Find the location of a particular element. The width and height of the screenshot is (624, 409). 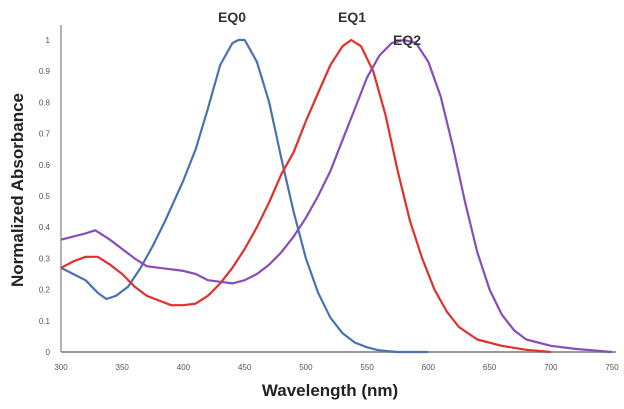

x-ticks: 300 350 400 450 500 550 600 650 700 750 is located at coordinates (336, 367).